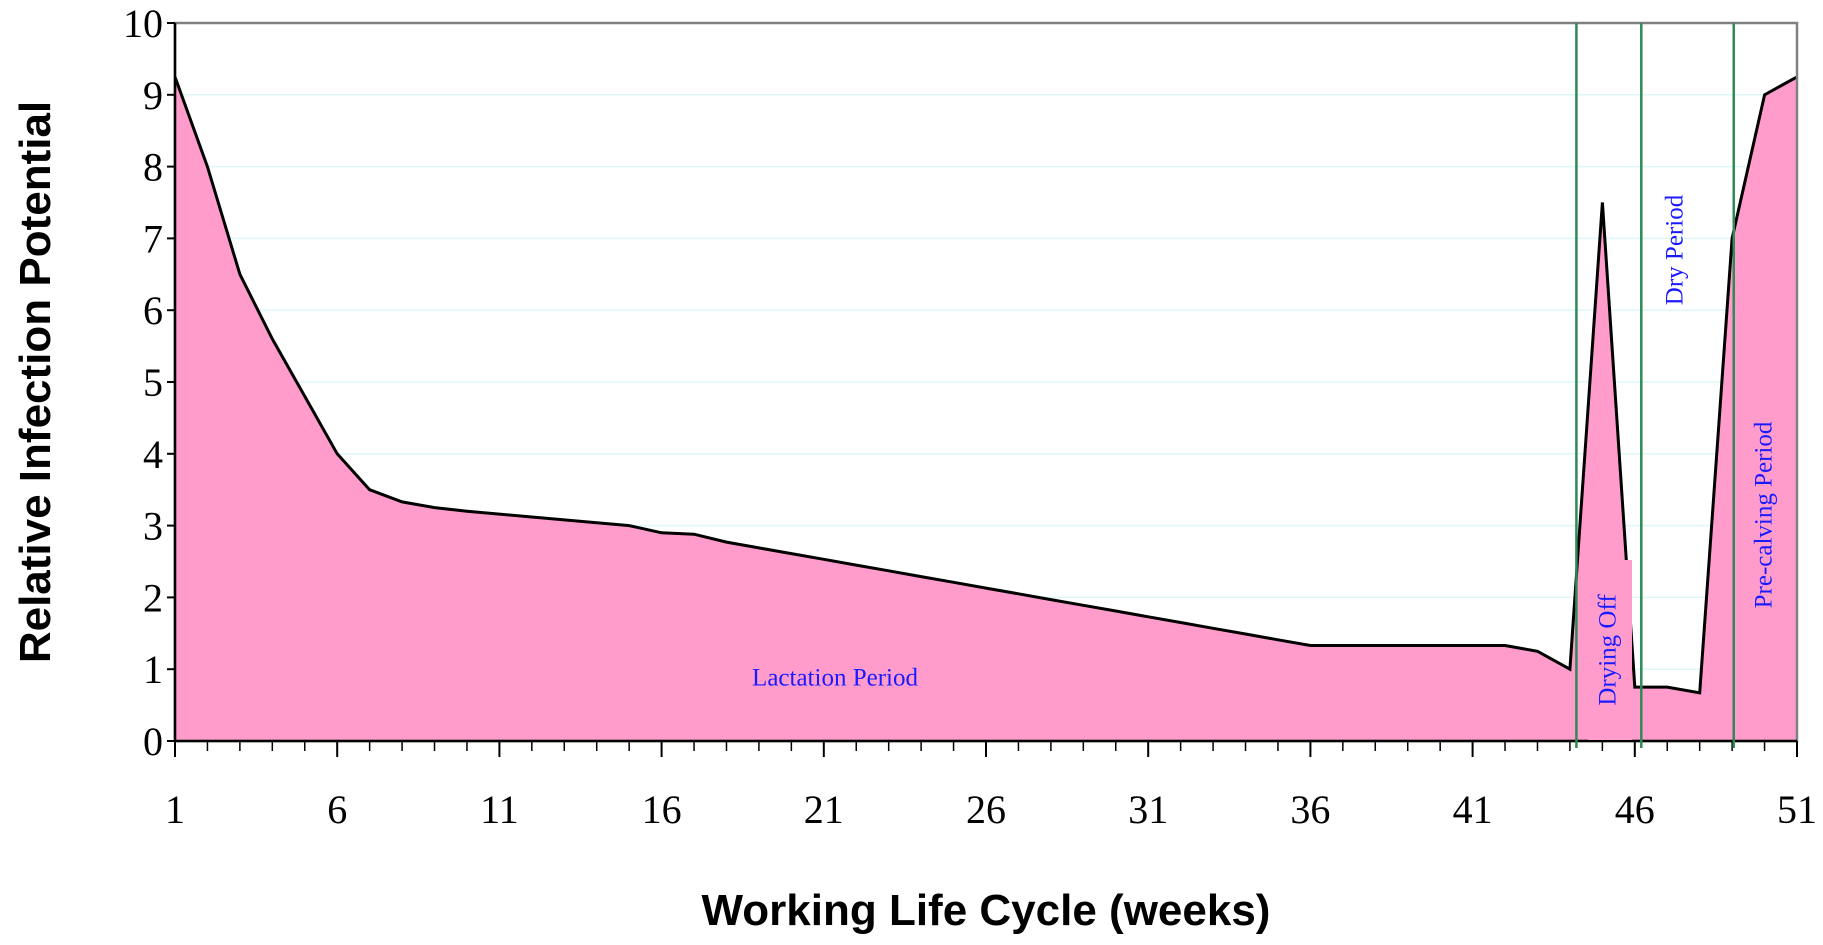 The width and height of the screenshot is (1823, 945). I want to click on annotation-box, so click(1610, 650).